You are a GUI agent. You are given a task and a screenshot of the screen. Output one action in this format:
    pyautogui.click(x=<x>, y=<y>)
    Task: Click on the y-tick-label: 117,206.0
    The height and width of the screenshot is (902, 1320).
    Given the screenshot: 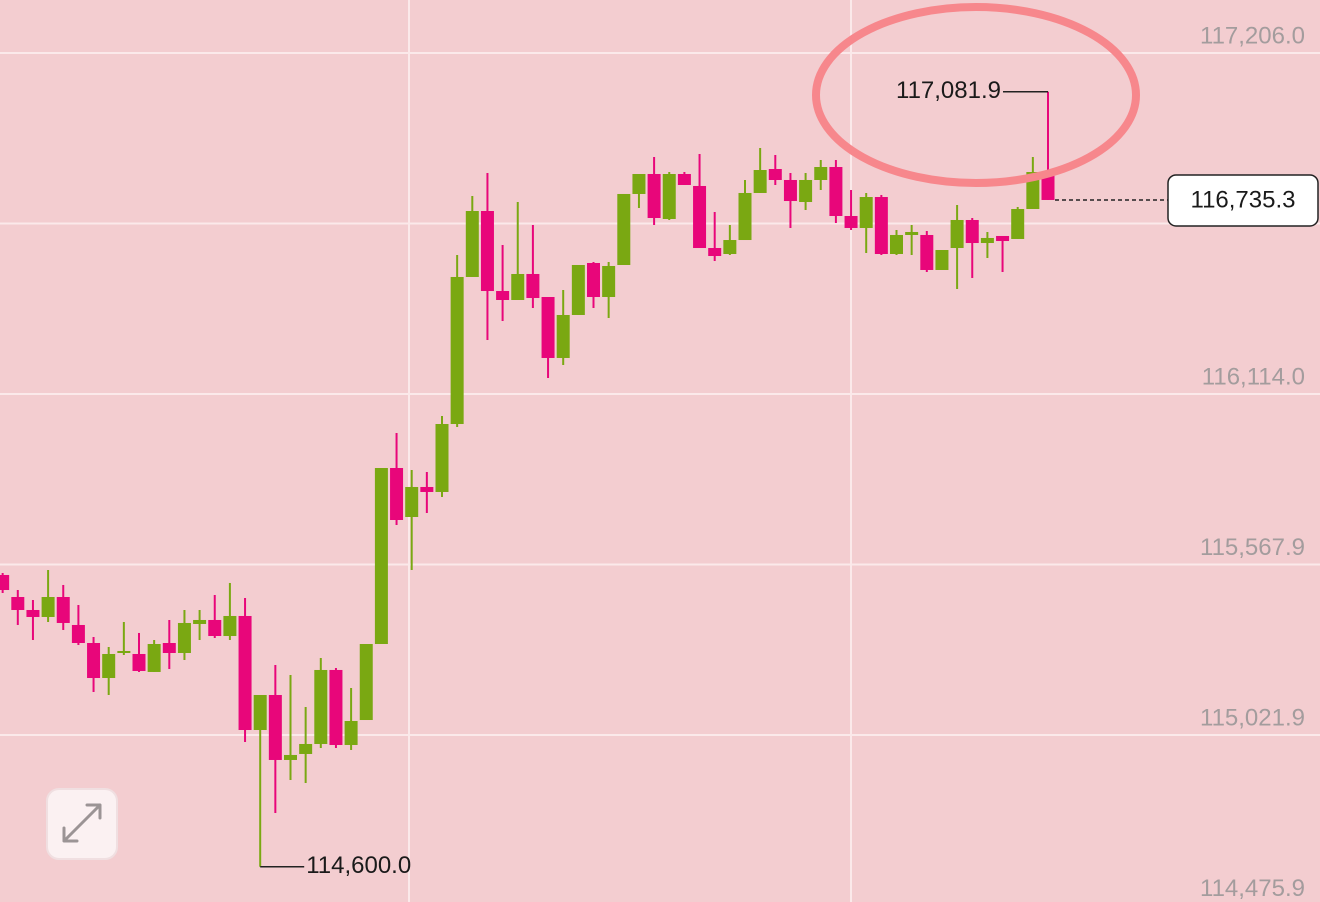 What is the action you would take?
    pyautogui.click(x=1252, y=35)
    